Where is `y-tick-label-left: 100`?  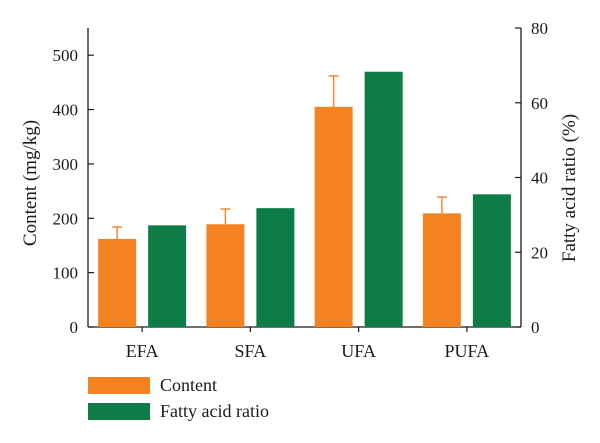 y-tick-label-left: 100 is located at coordinates (66, 273).